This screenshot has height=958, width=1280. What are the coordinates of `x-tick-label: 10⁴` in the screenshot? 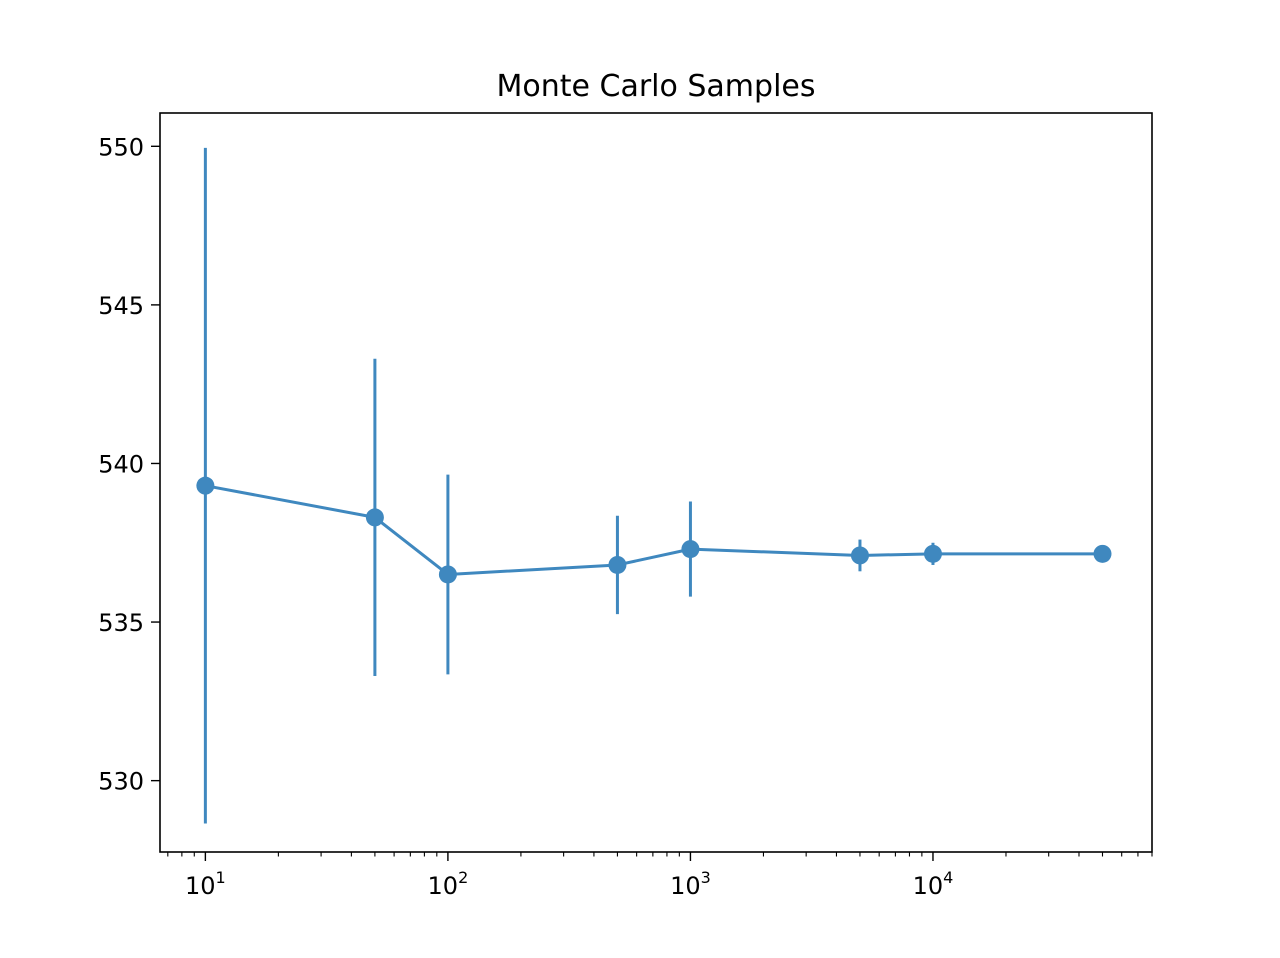 It's located at (933, 884).